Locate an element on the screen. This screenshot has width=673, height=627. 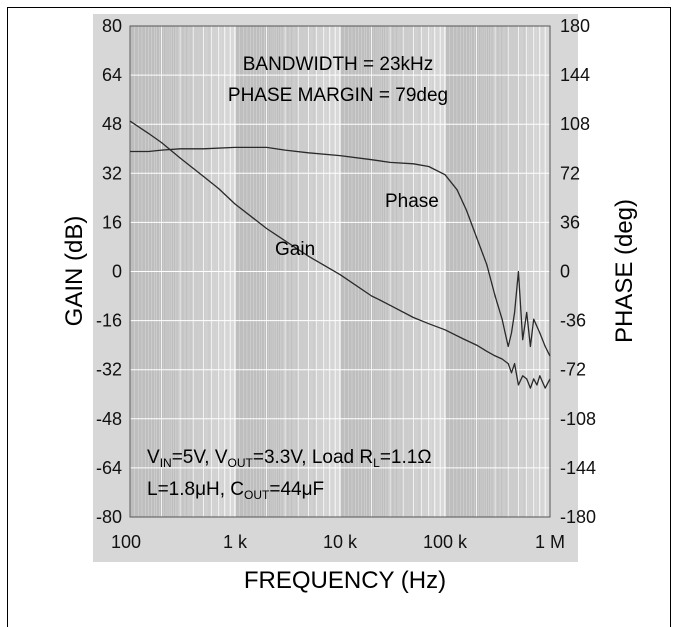
y-right-tick-label: -72 is located at coordinates (573, 370).